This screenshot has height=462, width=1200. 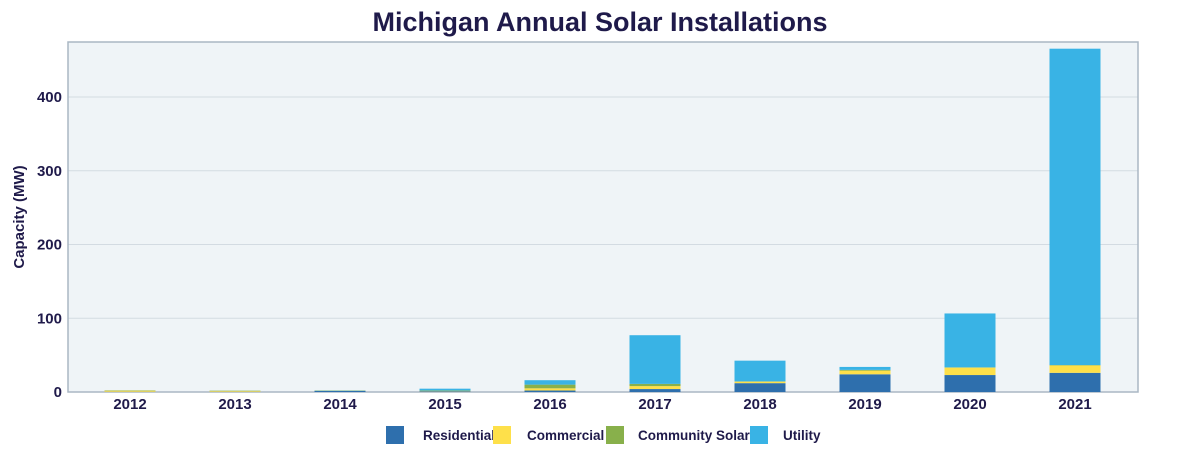 I want to click on y-tick-label: 400, so click(x=49, y=97).